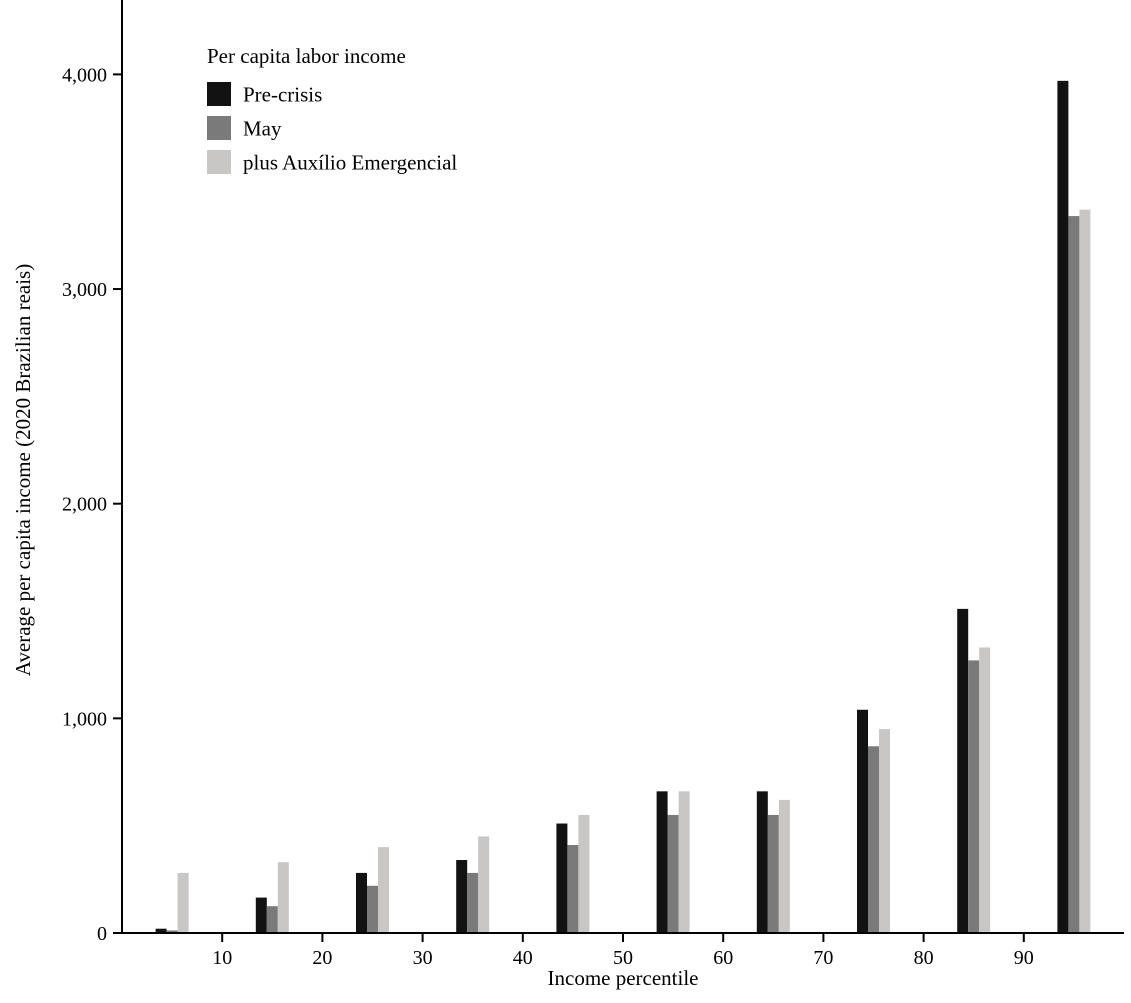 This screenshot has width=1131, height=1003. Describe the element at coordinates (84, 75) in the screenshot. I see `y-tick-label: 4,000` at that location.